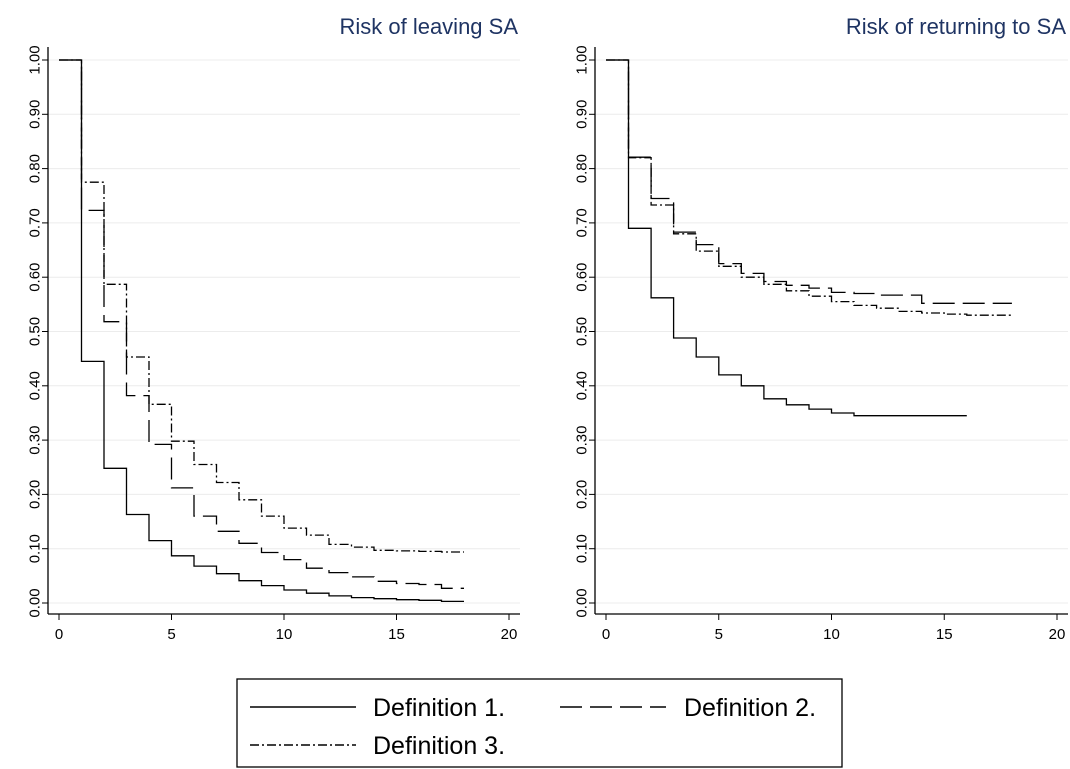 Image resolution: width=1070 pixels, height=769 pixels. Describe the element at coordinates (439, 708) in the screenshot. I see `legend-label: Definition 1.` at that location.